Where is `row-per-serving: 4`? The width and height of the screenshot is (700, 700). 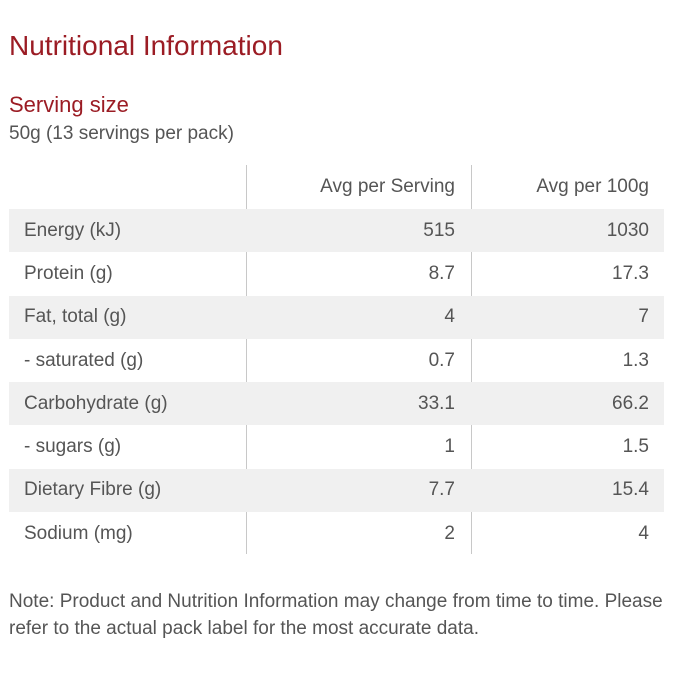
row-per-serving: 4 is located at coordinates (449, 317).